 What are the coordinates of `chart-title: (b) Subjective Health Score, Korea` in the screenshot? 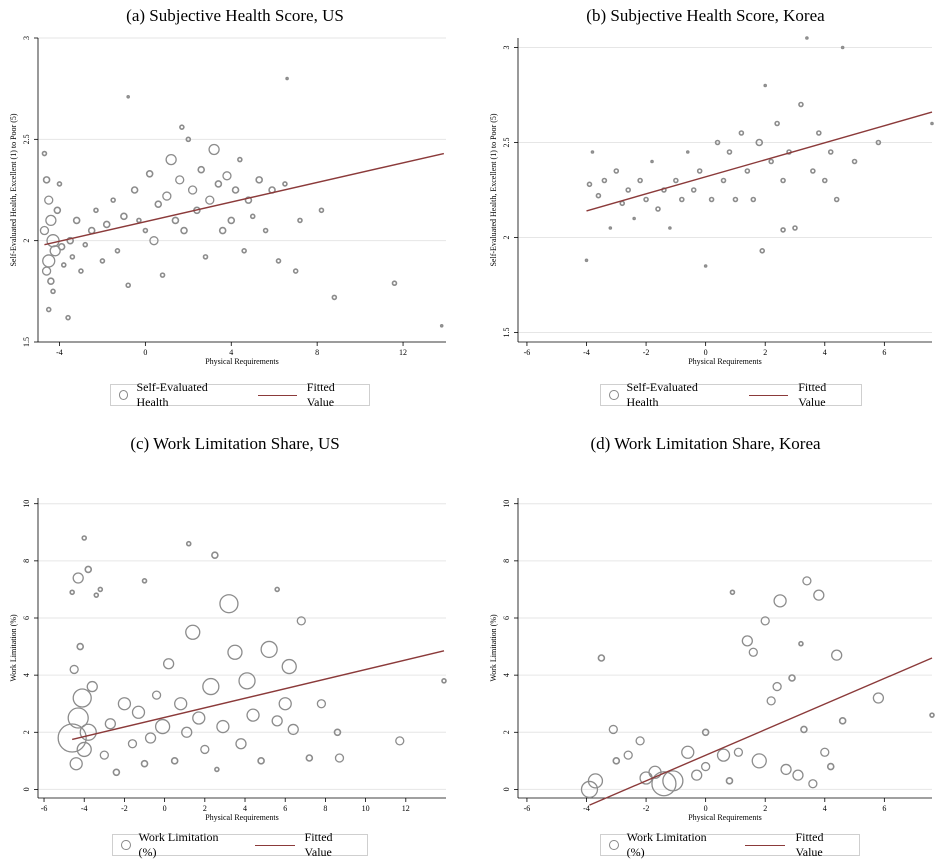 It's located at (705, 15).